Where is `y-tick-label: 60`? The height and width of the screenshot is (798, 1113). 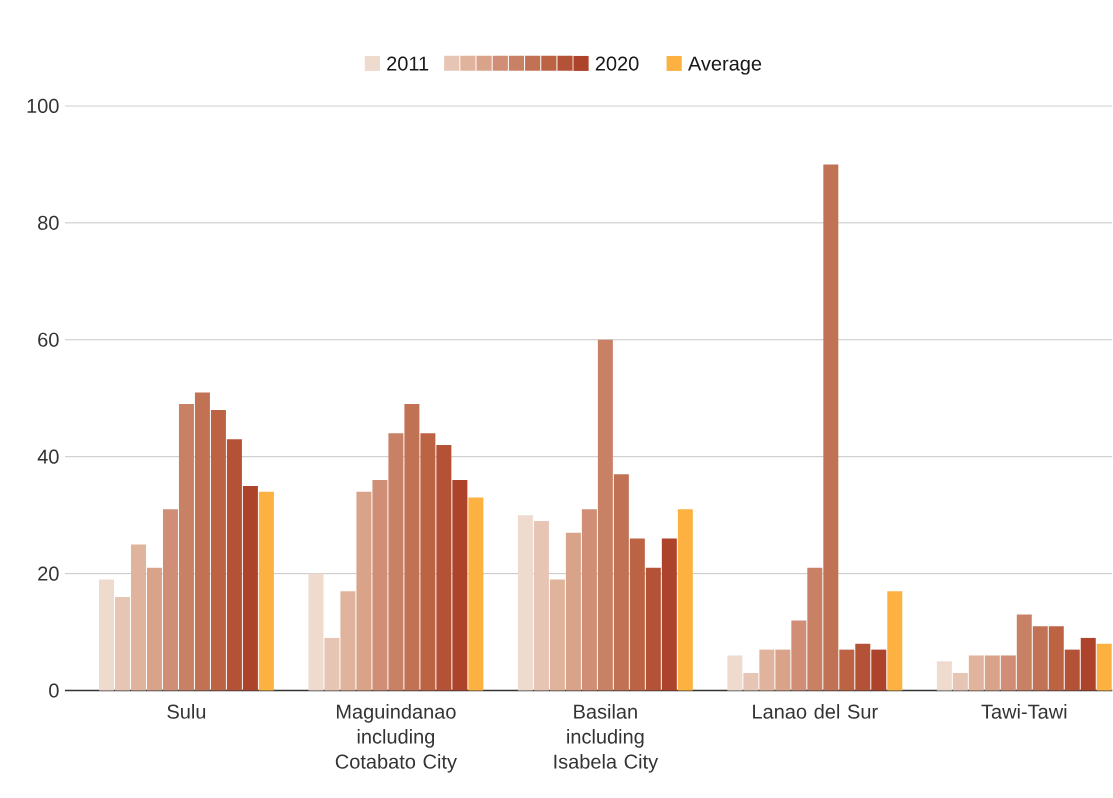
y-tick-label: 60 is located at coordinates (48, 339).